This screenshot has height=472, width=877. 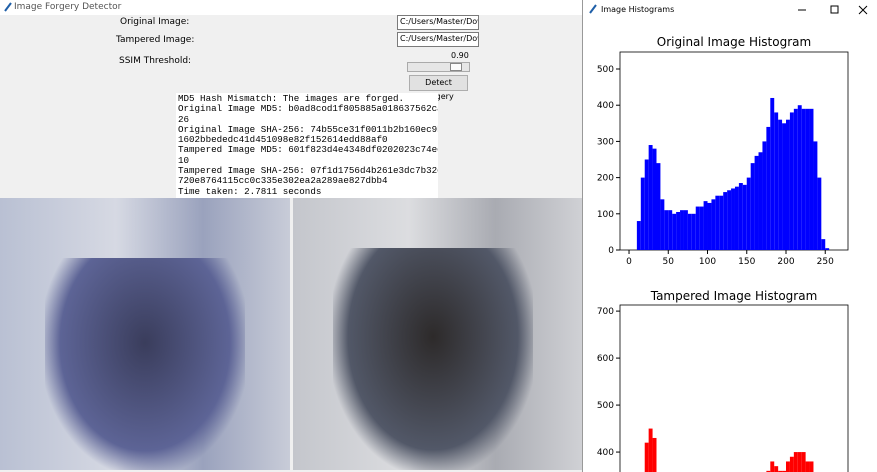 What do you see at coordinates (438, 67) in the screenshot?
I see `ssim-slider` at bounding box center [438, 67].